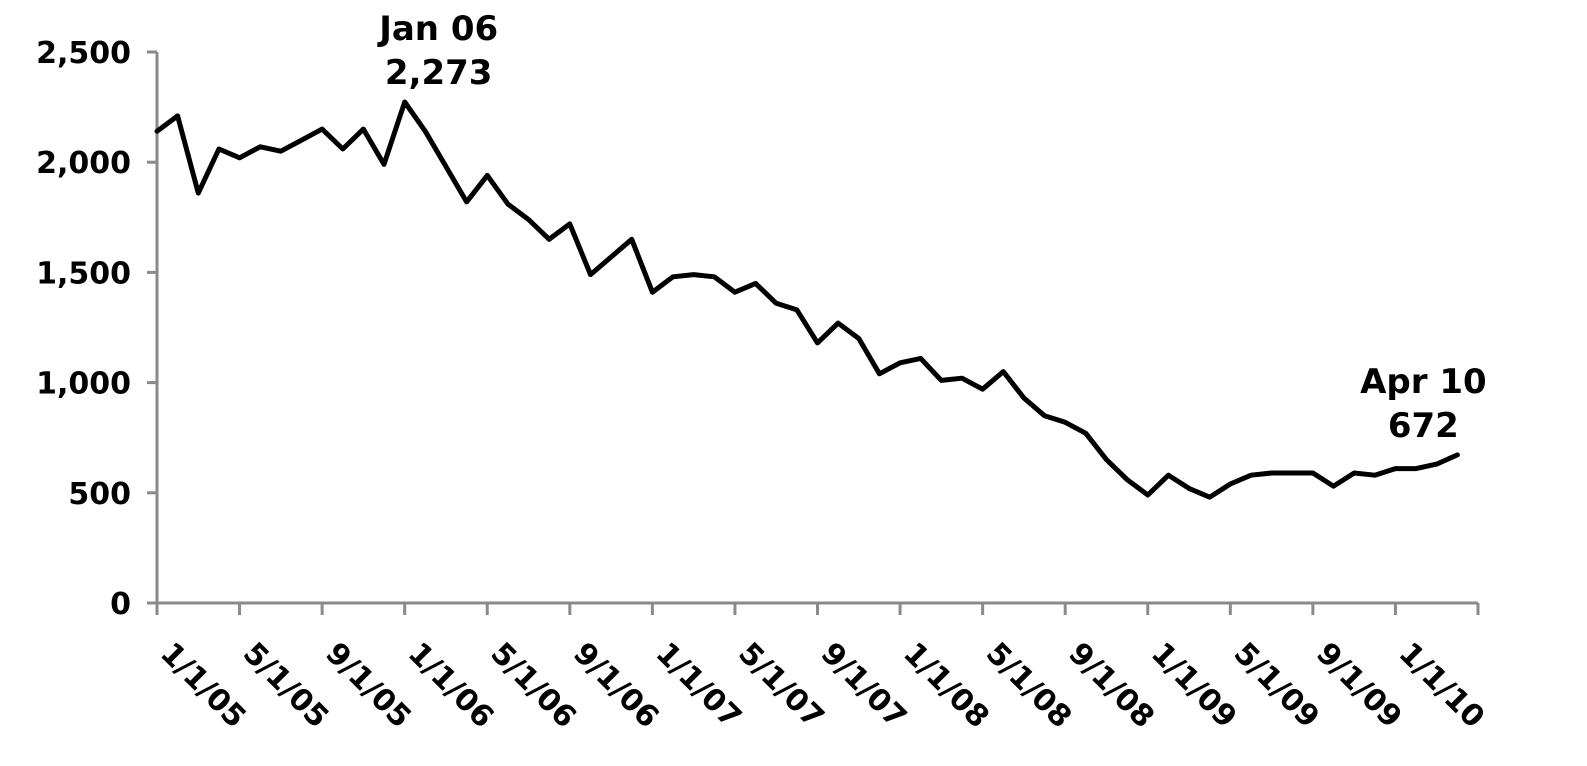  What do you see at coordinates (437, 29) in the screenshot?
I see `annotation-date: Jan 06` at bounding box center [437, 29].